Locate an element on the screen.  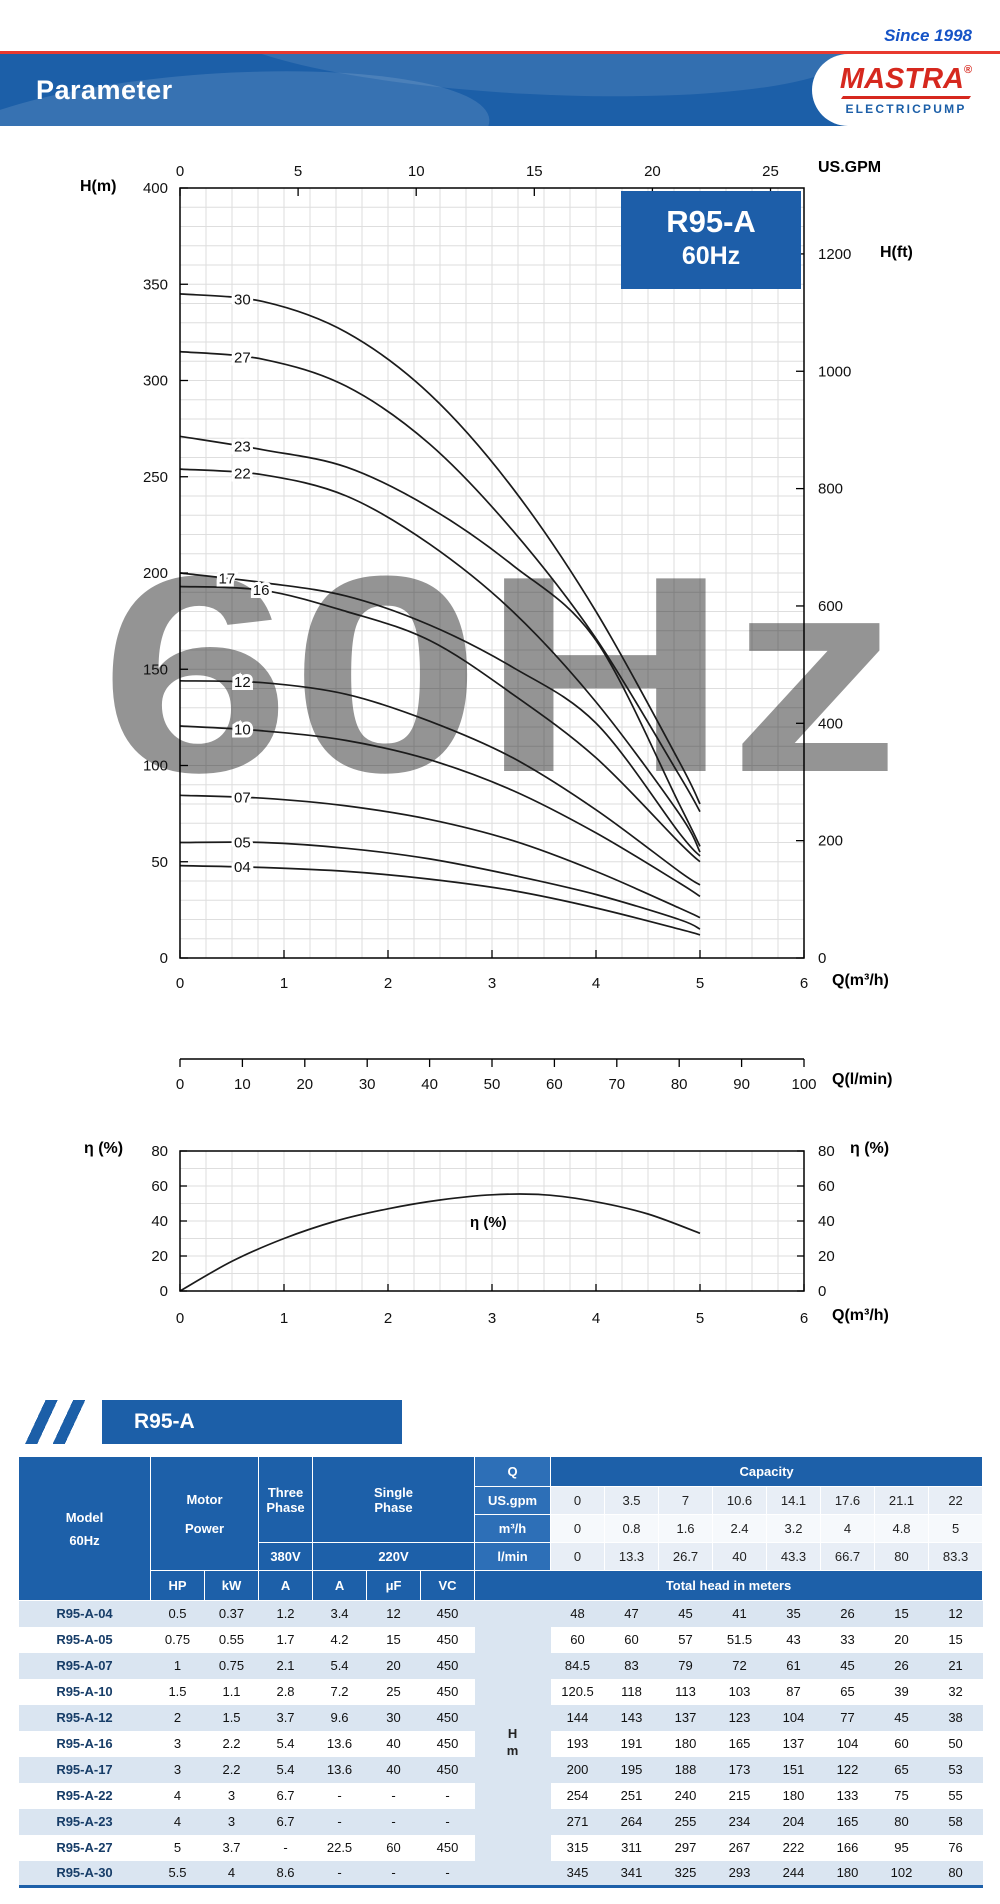
head-m-tick-label: 0 is located at coordinates (164, 958).